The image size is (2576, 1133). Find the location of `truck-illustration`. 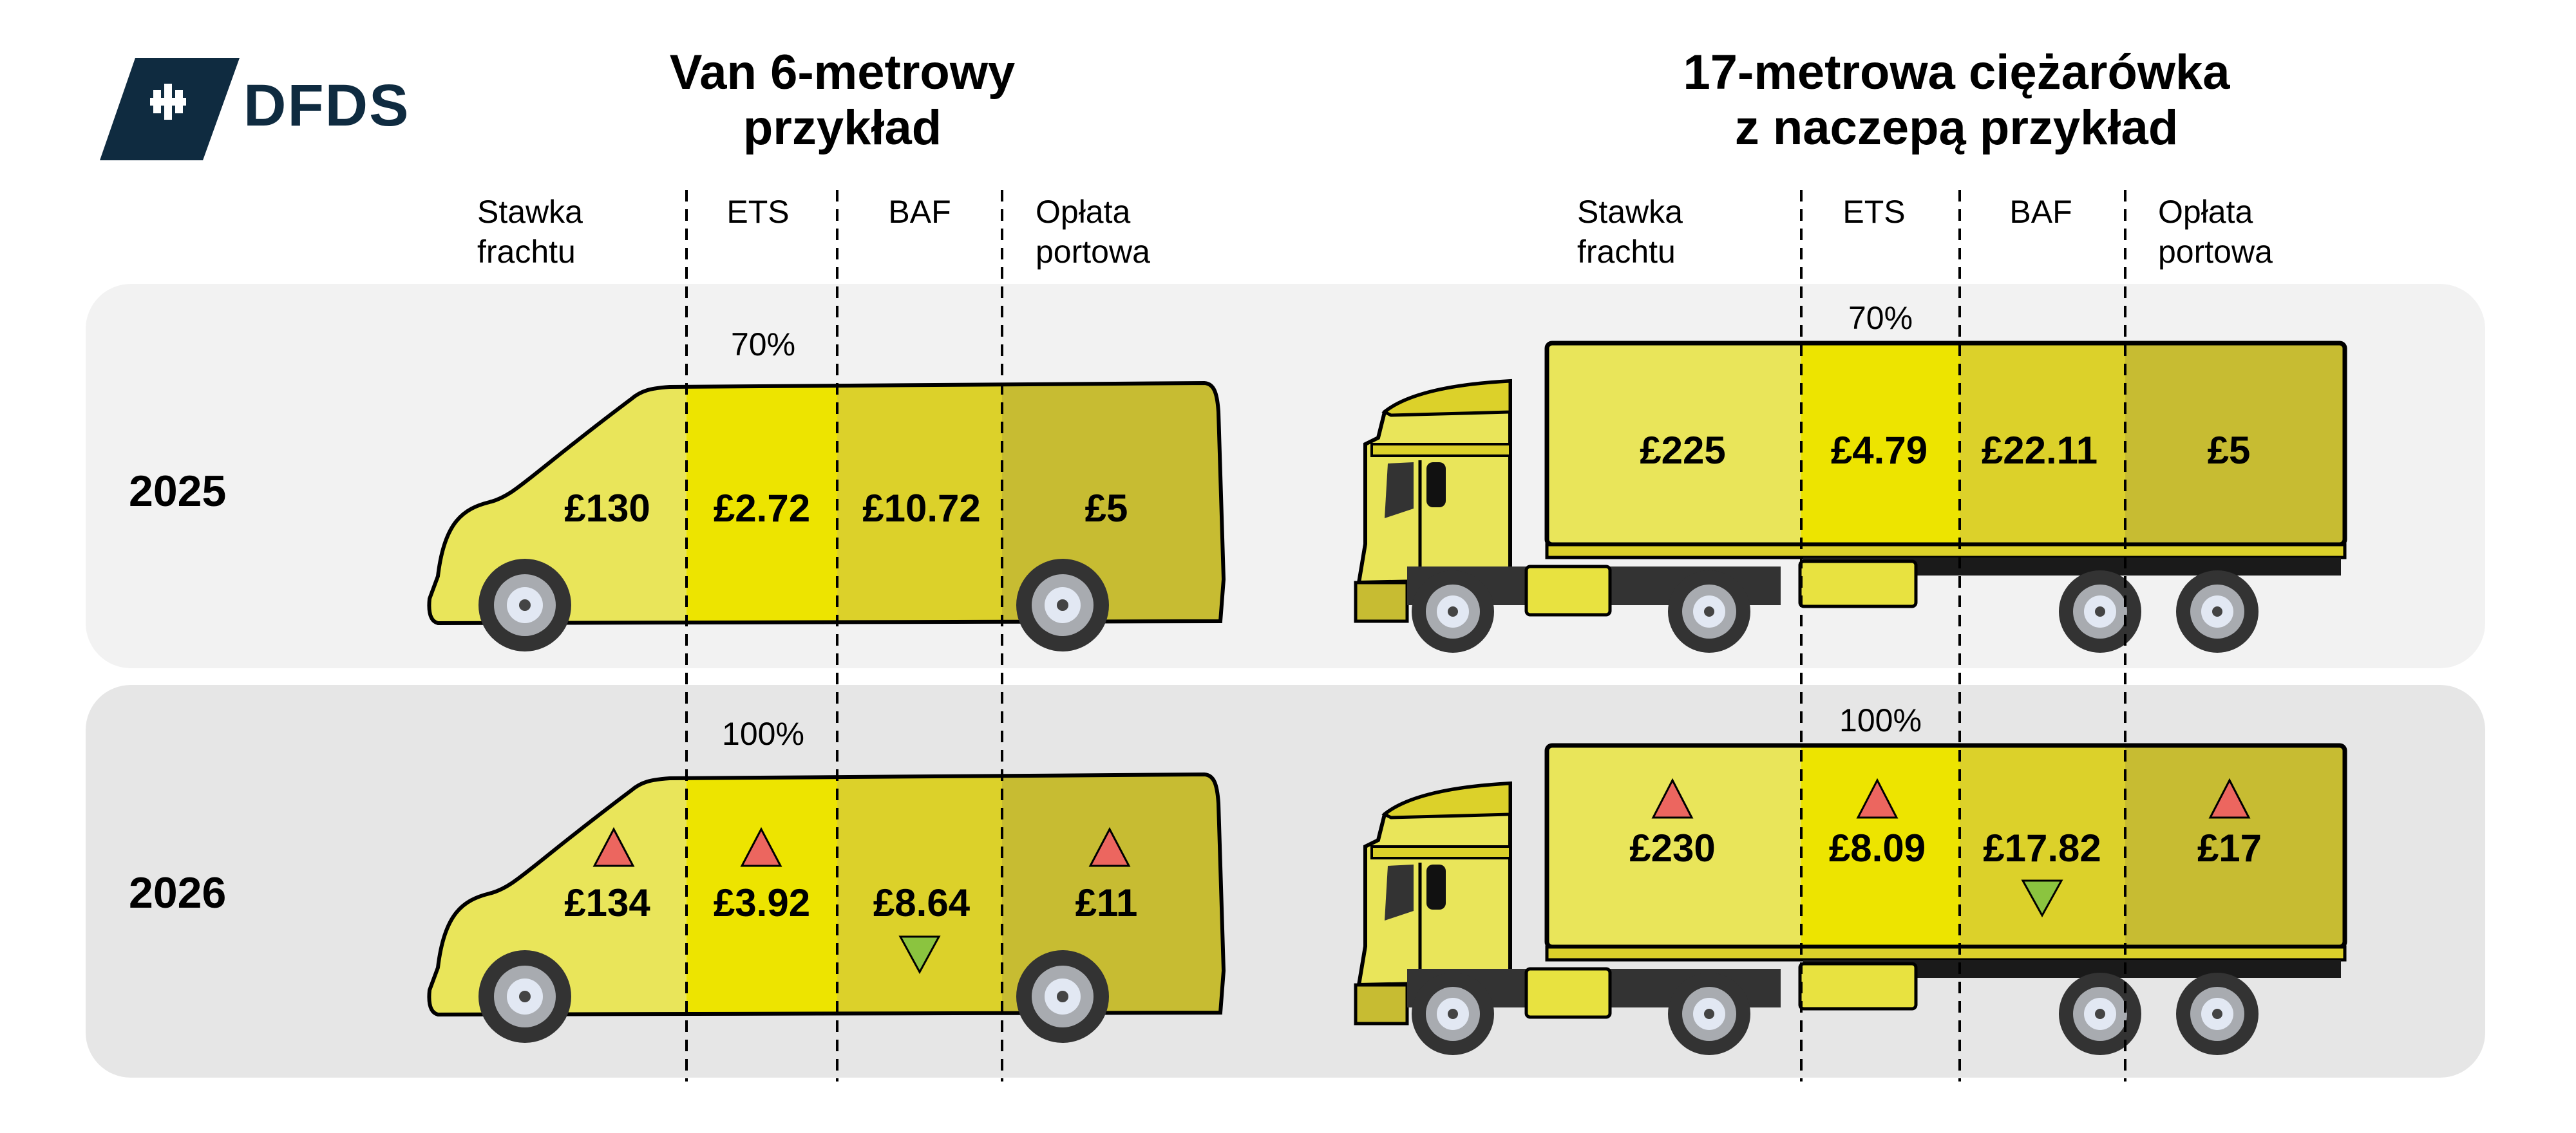

truck-illustration is located at coordinates (1851, 497).